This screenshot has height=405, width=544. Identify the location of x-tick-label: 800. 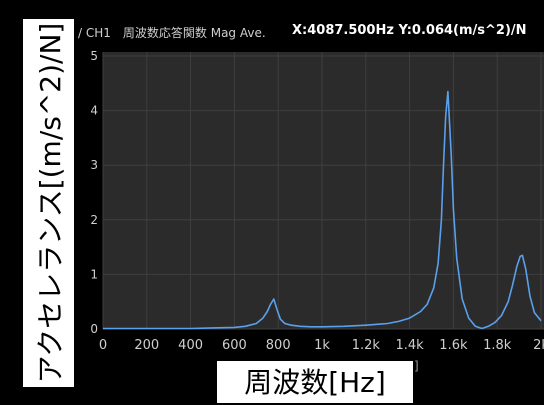
(278, 345).